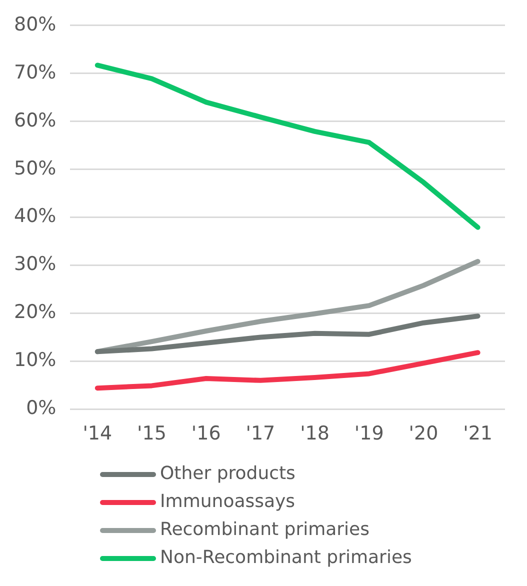  What do you see at coordinates (261, 433) in the screenshot?
I see `x-tick-label: '17` at bounding box center [261, 433].